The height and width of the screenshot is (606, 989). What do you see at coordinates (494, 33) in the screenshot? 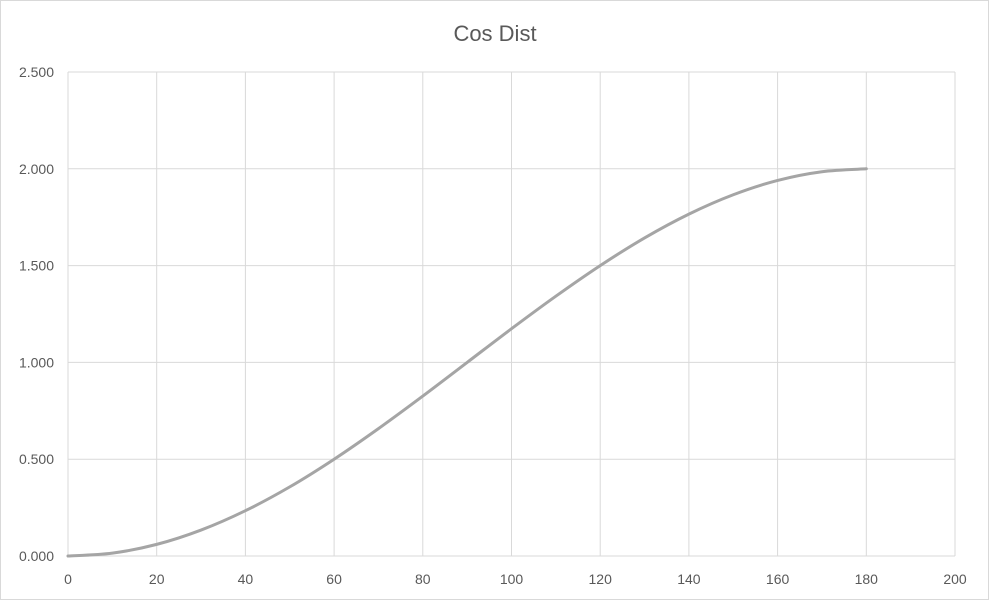
I see `chart-title: Cos Dist` at bounding box center [494, 33].